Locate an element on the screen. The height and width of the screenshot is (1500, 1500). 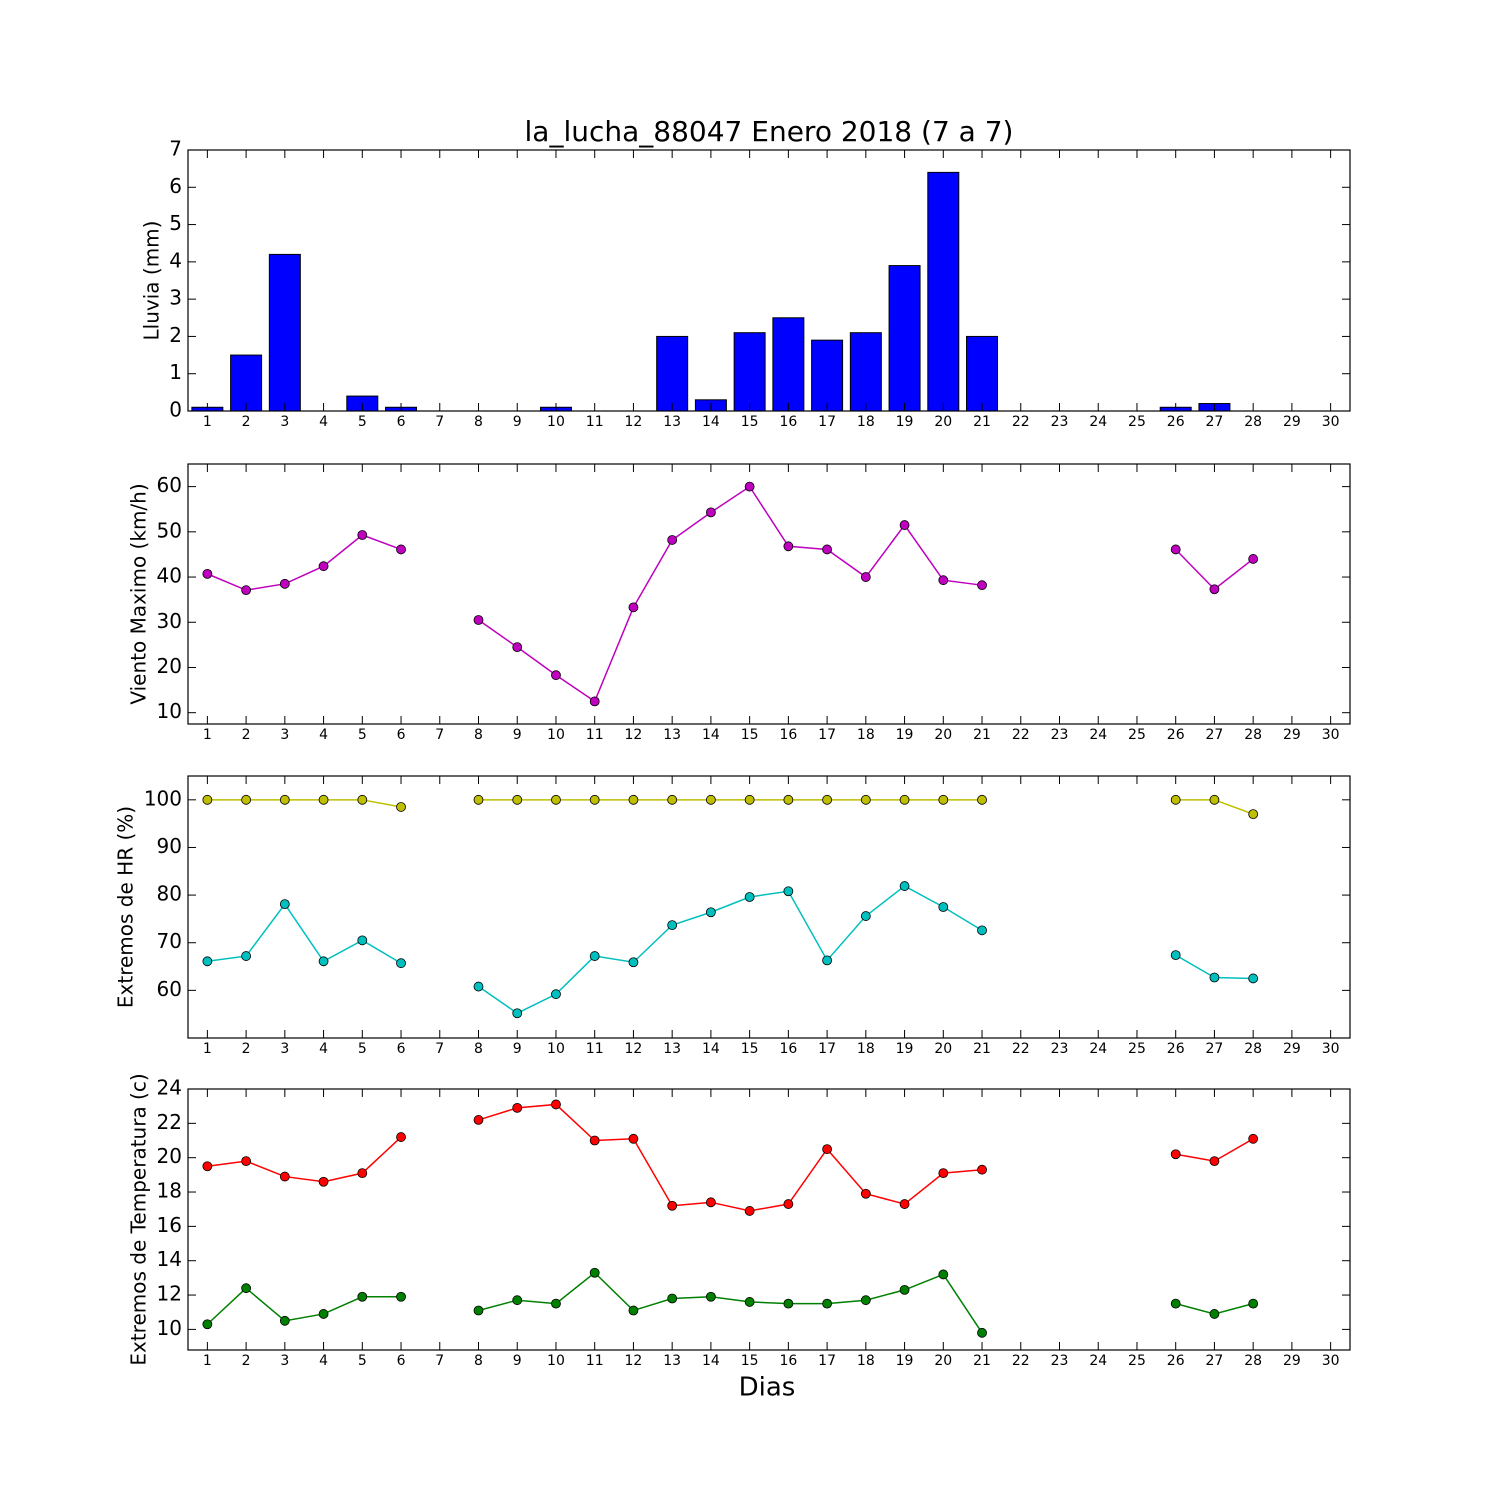
x-tick-label: 7 is located at coordinates (439, 735).